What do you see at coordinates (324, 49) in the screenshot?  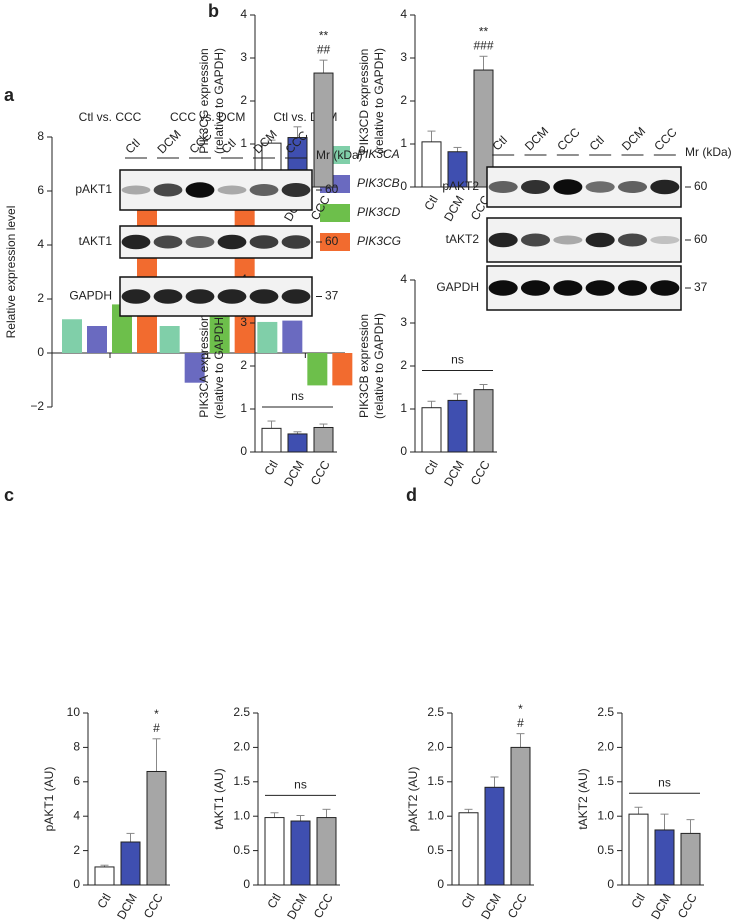 I see `significance-mark: ##` at bounding box center [324, 49].